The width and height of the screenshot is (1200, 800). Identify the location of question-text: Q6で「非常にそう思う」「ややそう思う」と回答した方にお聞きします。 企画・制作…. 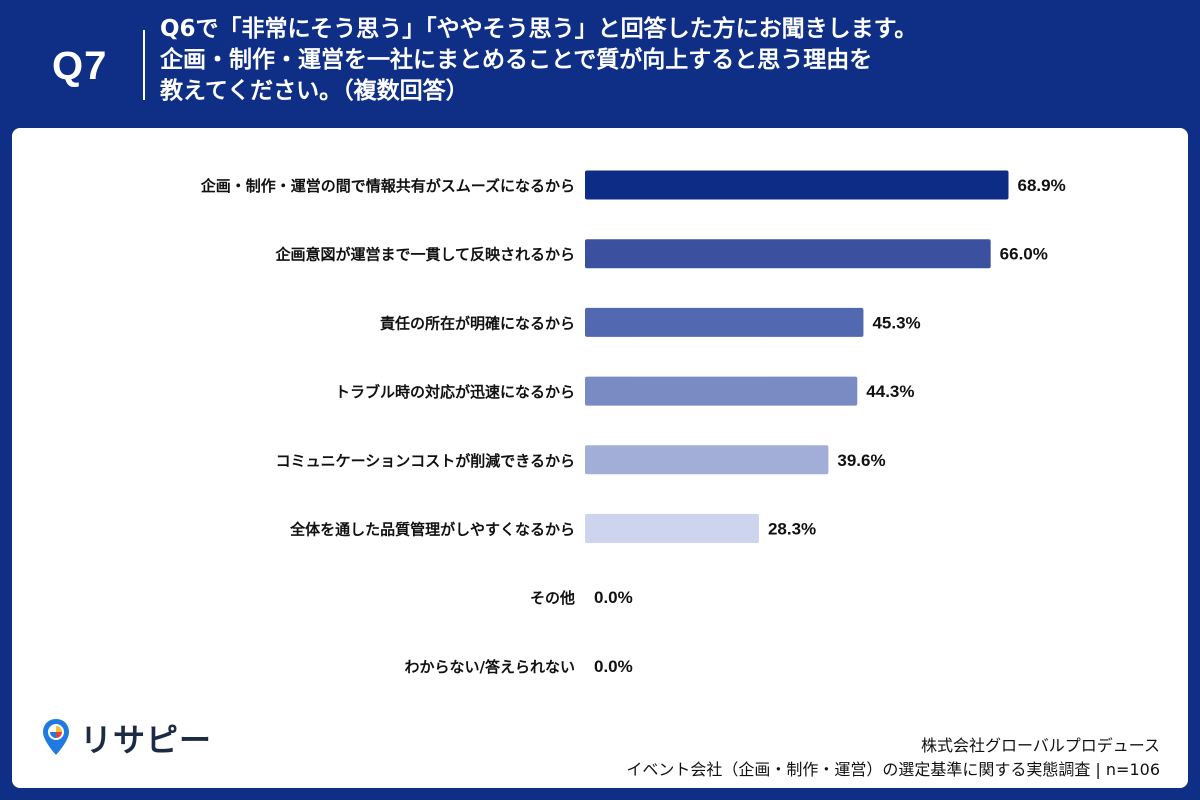
(670, 60).